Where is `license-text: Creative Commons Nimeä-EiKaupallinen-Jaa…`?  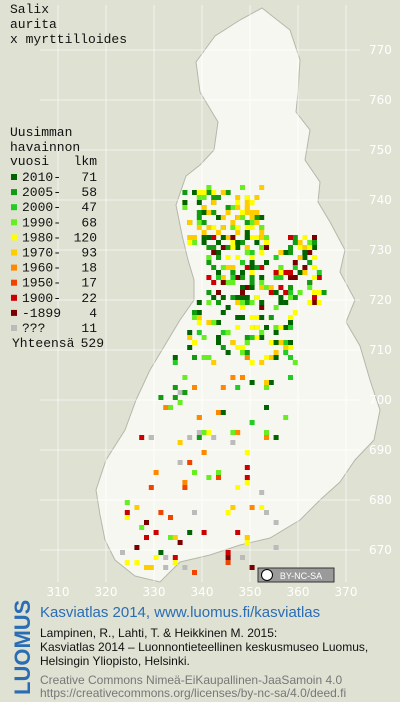
license-text: Creative Commons Nimeä-EiKaupallinen-Jaa… is located at coordinates (191, 680).